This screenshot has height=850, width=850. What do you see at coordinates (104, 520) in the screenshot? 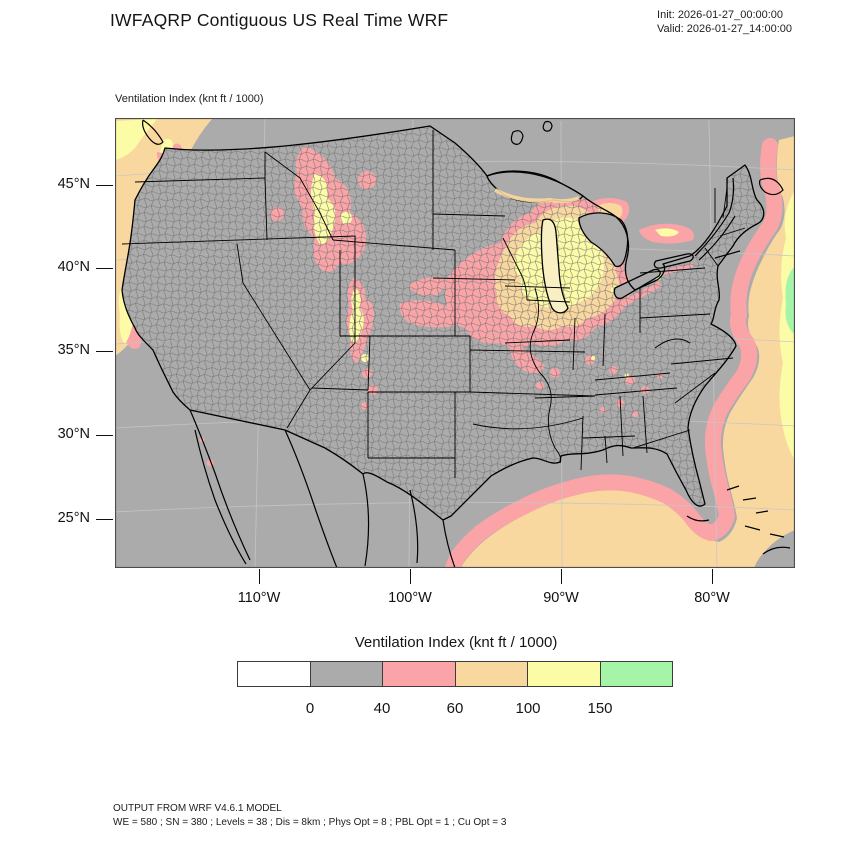
I see `lat-tick-25n` at bounding box center [104, 520].